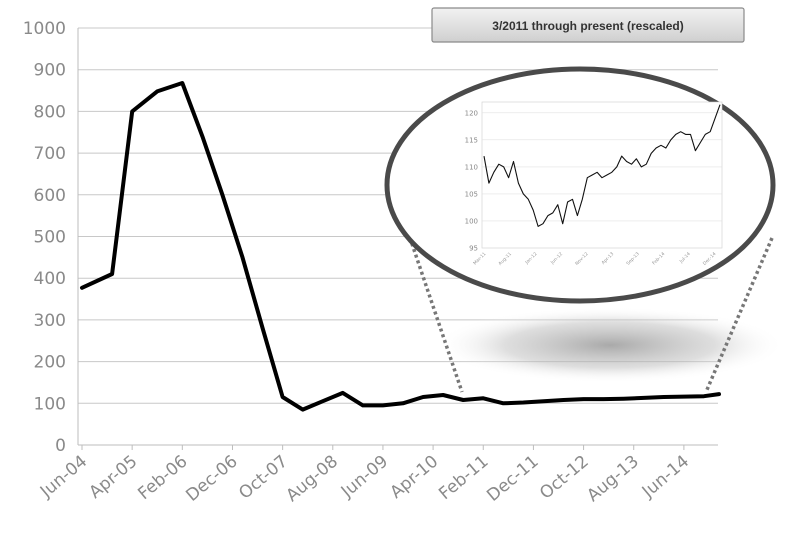 The width and height of the screenshot is (788, 535). What do you see at coordinates (50, 238) in the screenshot?
I see `y-tick-label: 500` at bounding box center [50, 238].